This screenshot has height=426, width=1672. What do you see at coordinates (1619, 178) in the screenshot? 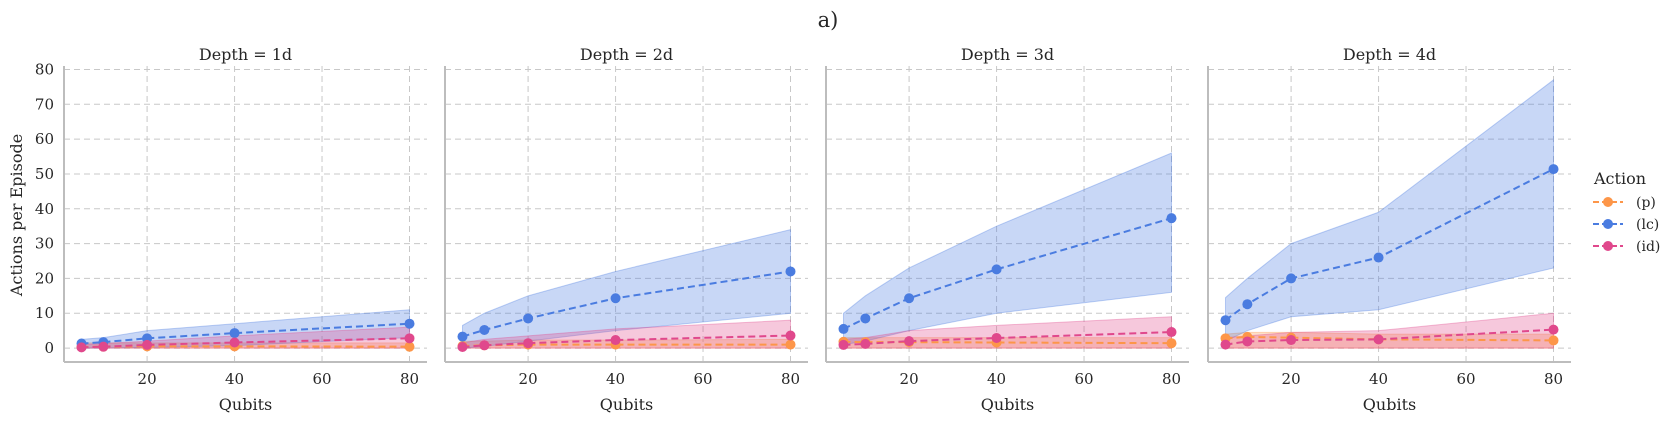
I see `legend-title: Action` at bounding box center [1619, 178].